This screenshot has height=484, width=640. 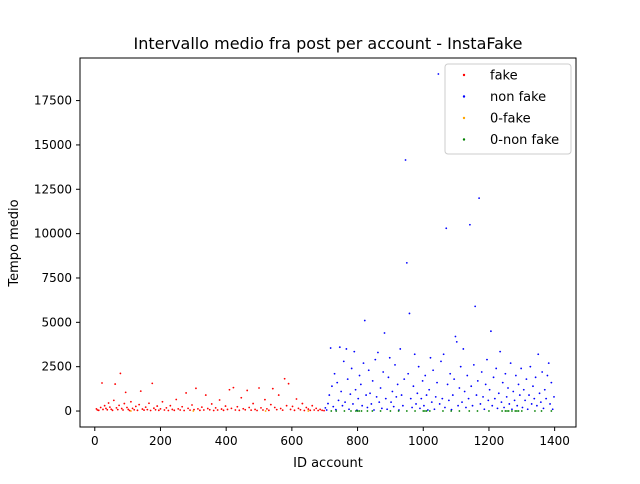 I want to click on legend-label: 0-non fake, so click(x=524, y=140).